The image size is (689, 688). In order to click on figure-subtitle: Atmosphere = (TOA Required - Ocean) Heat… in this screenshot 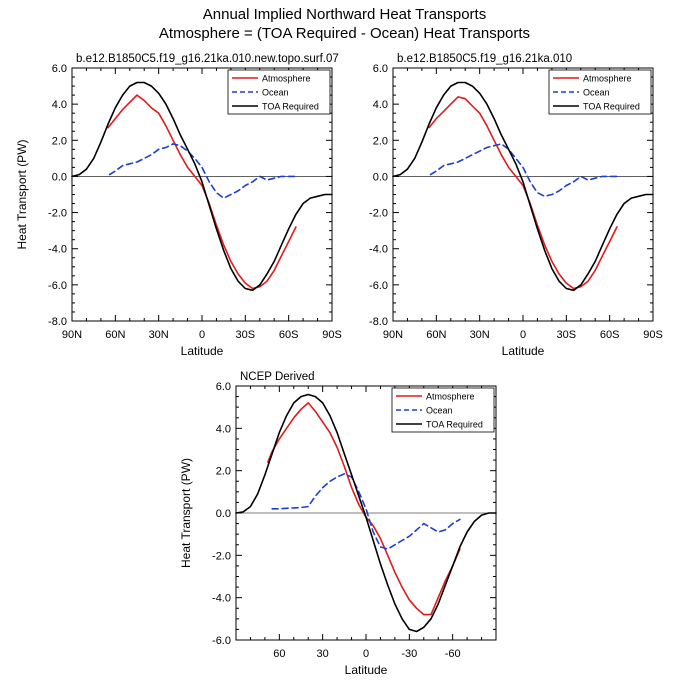, I will do `click(344, 33)`.